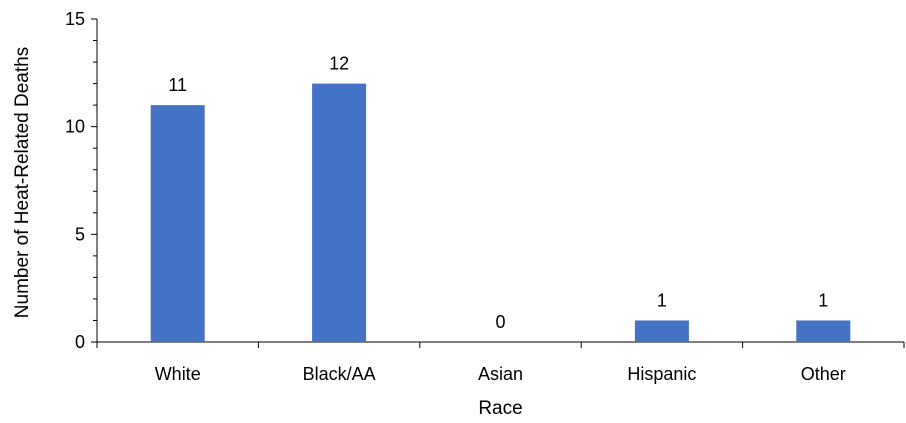  What do you see at coordinates (500, 322) in the screenshot?
I see `data-label: 0` at bounding box center [500, 322].